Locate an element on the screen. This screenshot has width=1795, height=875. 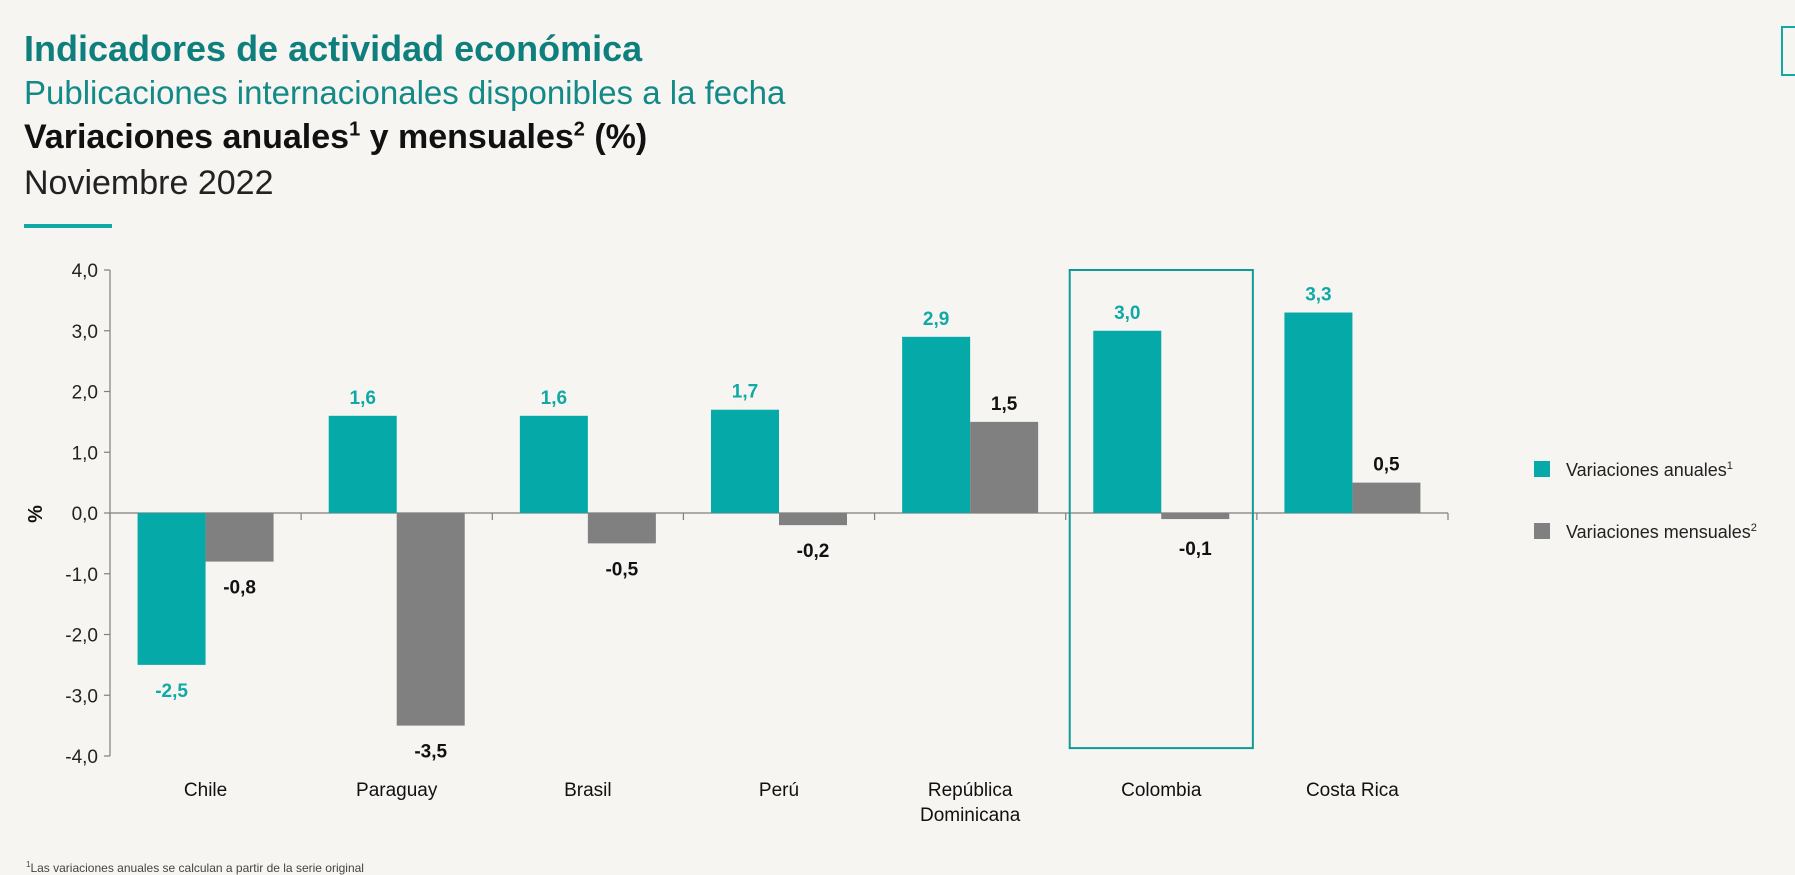
bar-monthly-colombia is located at coordinates (1195, 516).